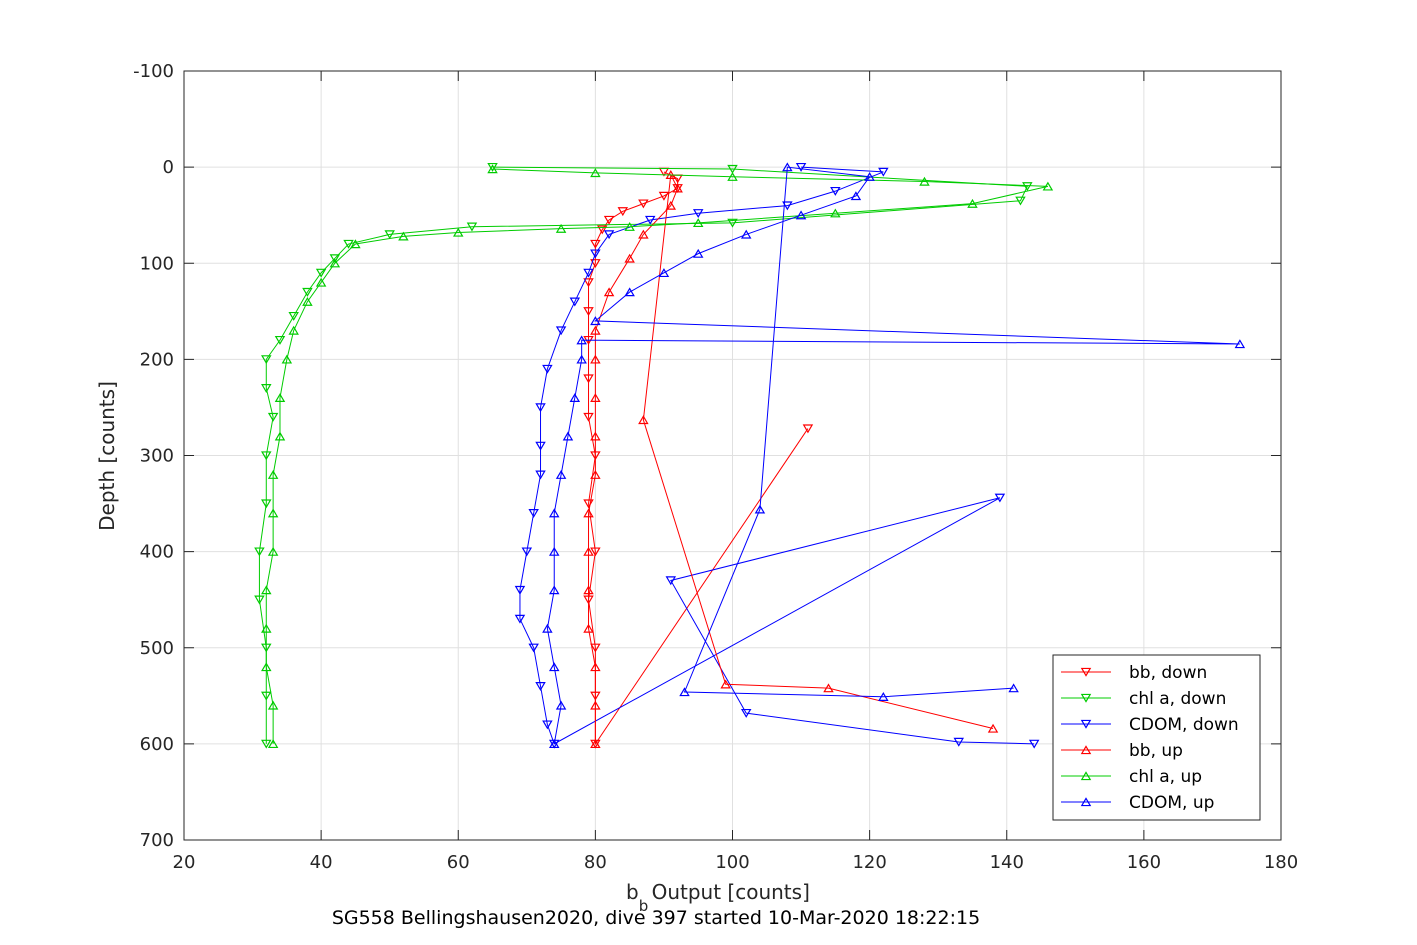 Image resolution: width=1417 pixels, height=945 pixels. What do you see at coordinates (157, 552) in the screenshot?
I see `y-tick-label: 400` at bounding box center [157, 552].